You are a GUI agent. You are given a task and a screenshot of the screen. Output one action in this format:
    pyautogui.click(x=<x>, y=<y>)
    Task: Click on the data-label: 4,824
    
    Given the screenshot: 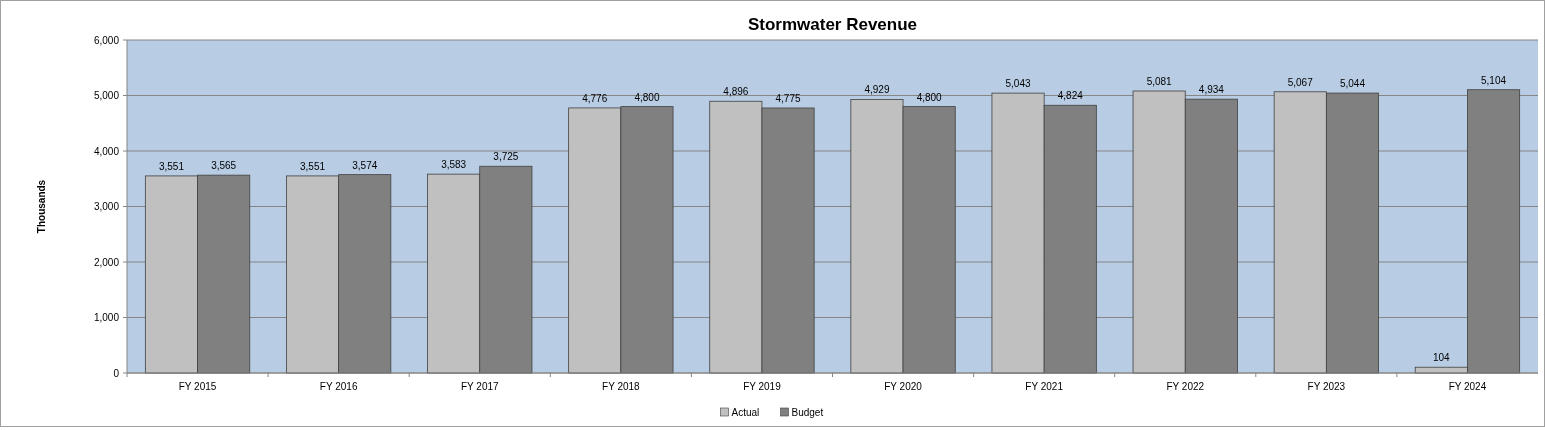 What is the action you would take?
    pyautogui.click(x=1070, y=96)
    